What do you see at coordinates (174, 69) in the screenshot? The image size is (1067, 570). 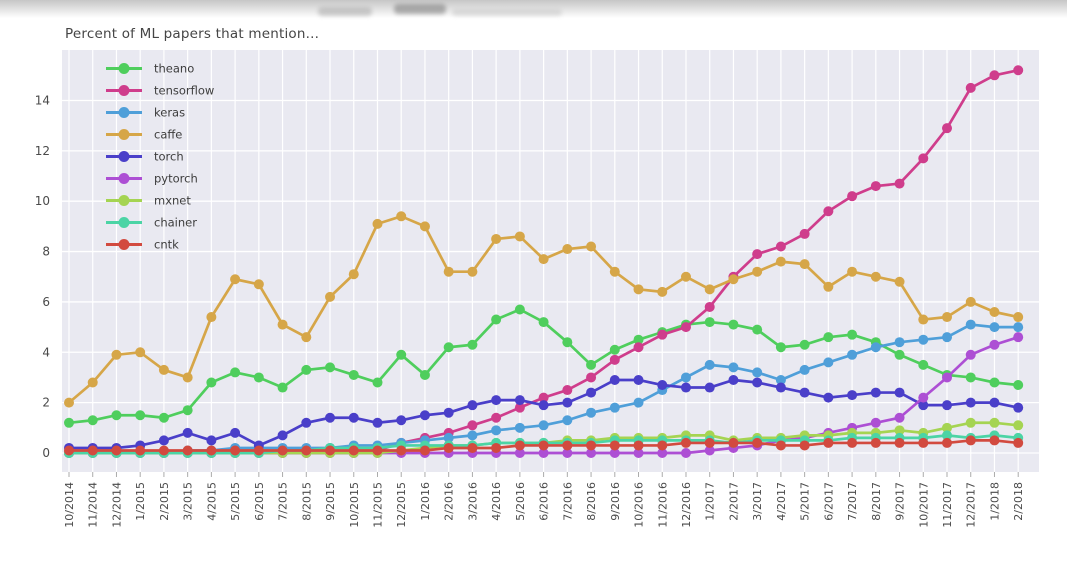 I see `legend-label-theano: theano` at bounding box center [174, 69].